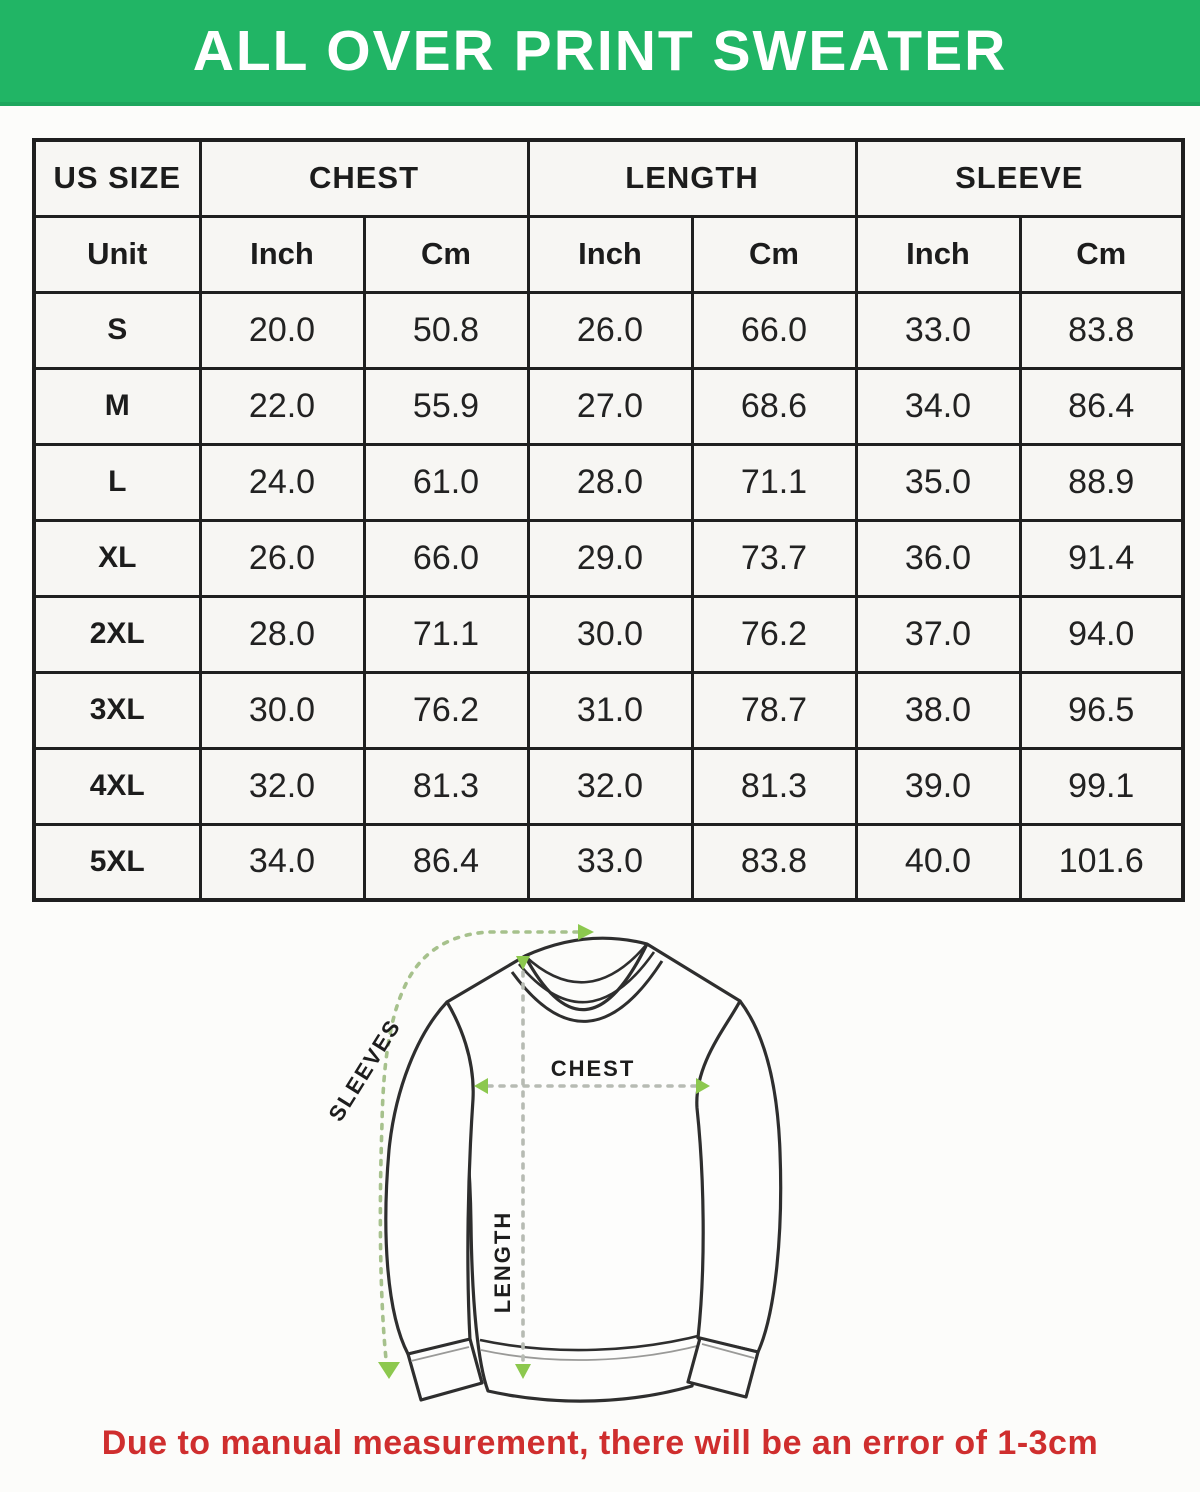  I want to click on cell-chest-cm: 66.0, so click(446, 558).